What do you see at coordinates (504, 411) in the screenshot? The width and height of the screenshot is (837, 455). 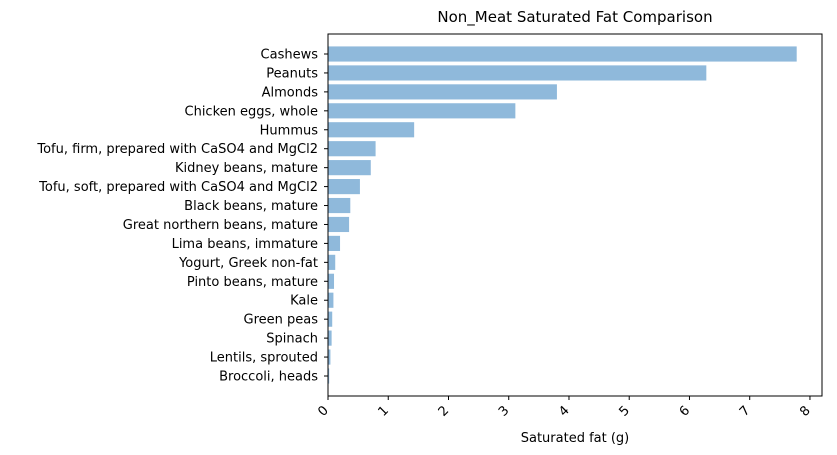 I see `x-tick-label: 3` at bounding box center [504, 411].